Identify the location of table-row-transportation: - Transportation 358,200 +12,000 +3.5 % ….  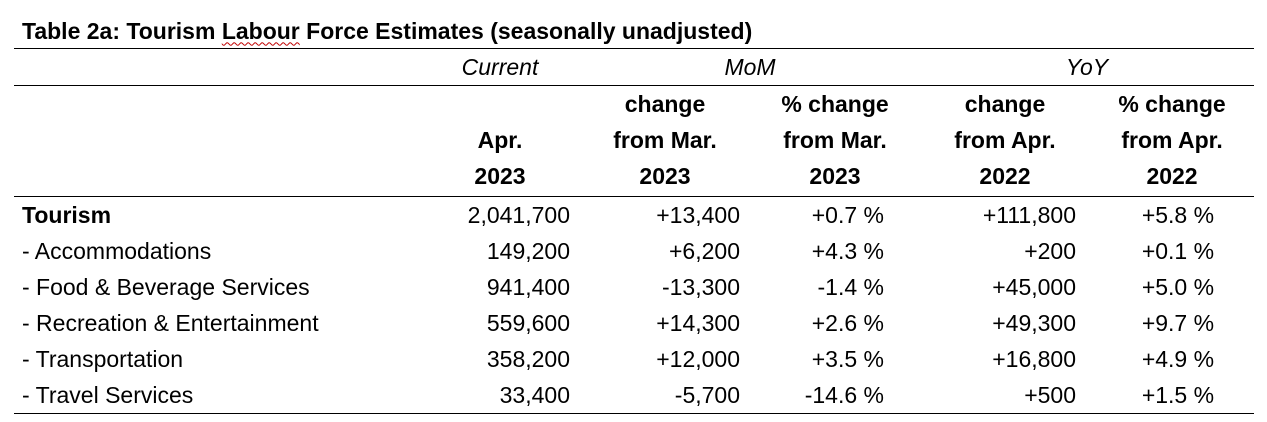
(634, 359).